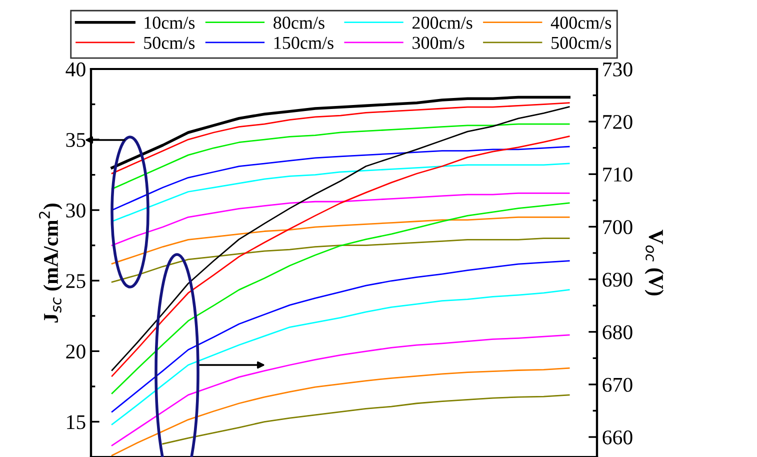  I want to click on y-tick-label: 15, so click(76, 422).